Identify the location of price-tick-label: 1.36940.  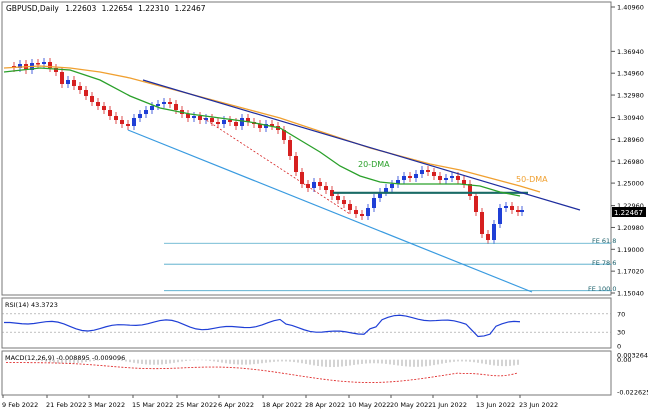
(630, 52).